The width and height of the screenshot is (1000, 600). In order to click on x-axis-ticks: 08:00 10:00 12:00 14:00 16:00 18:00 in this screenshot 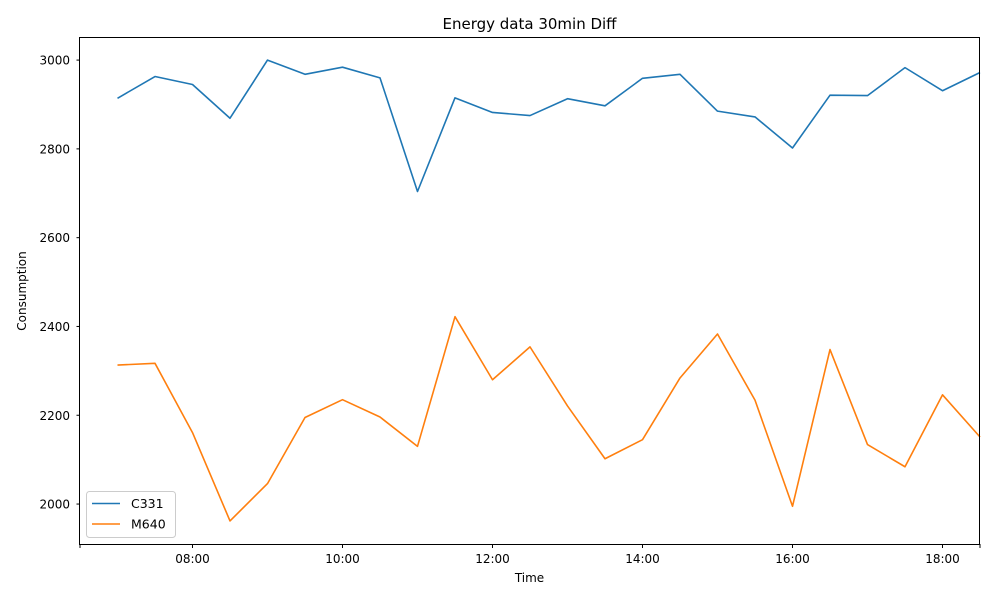, I will do `click(530, 555)`.